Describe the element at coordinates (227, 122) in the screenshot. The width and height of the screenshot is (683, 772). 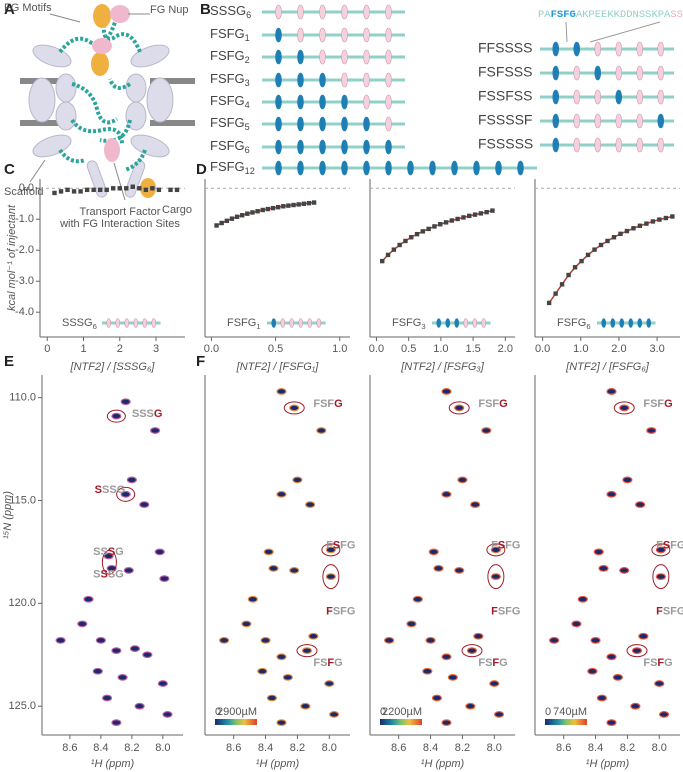
I see `construct-name: FSFG` at that location.